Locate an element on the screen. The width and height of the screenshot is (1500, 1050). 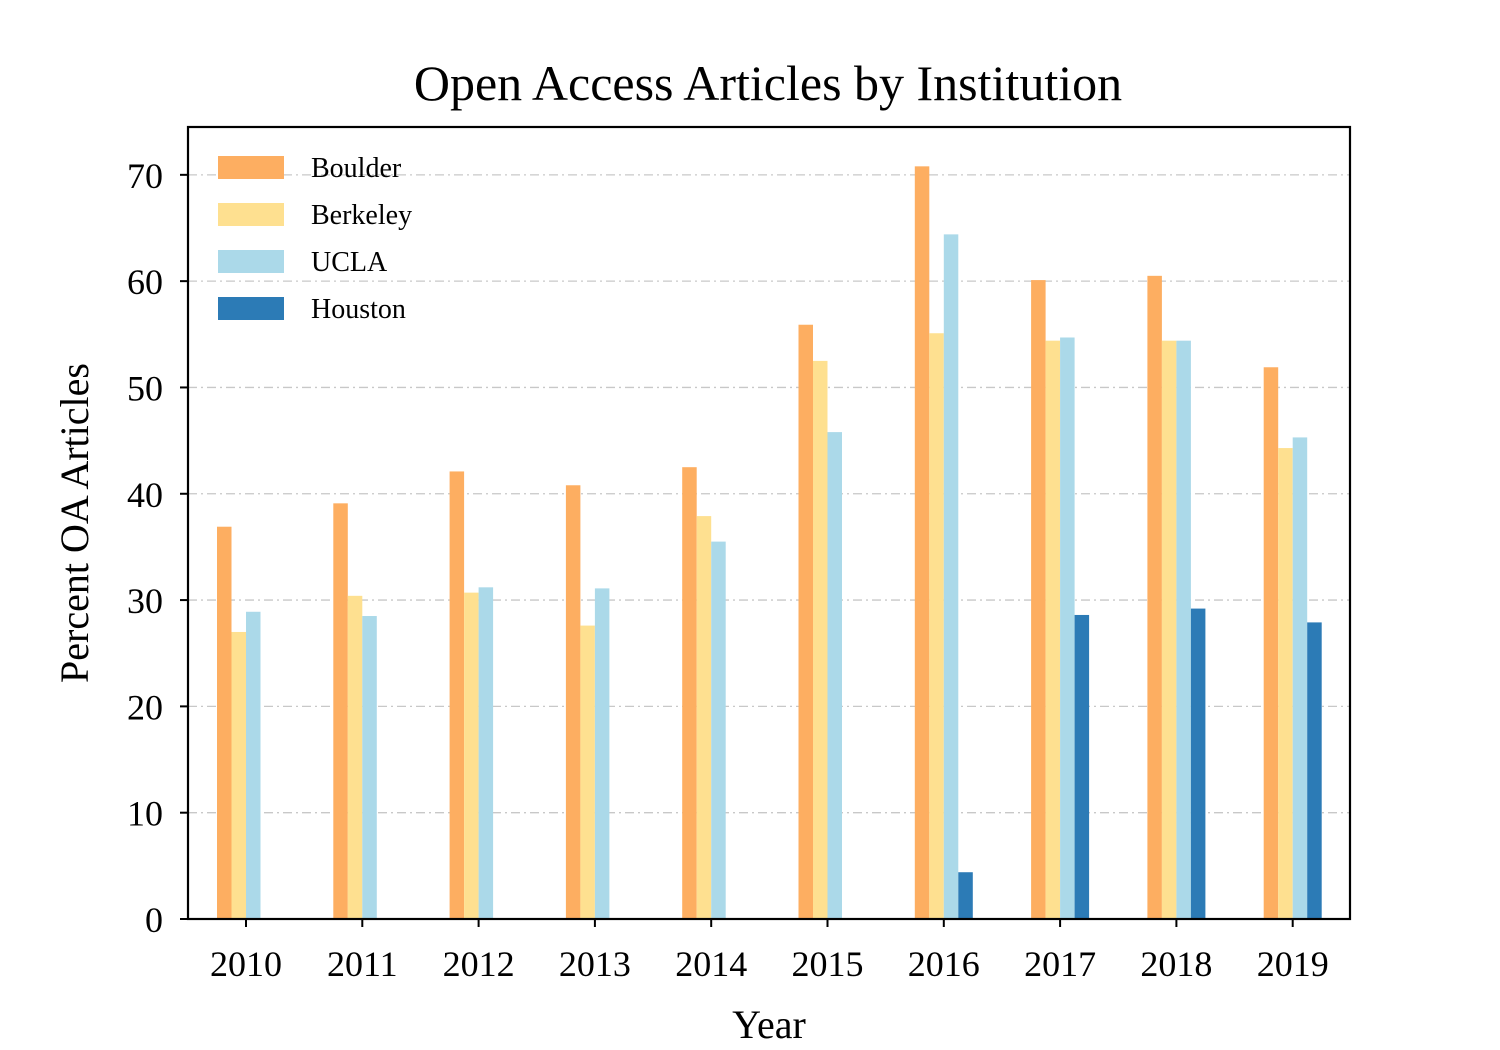
bar-ucla-2014 is located at coordinates (718, 730).